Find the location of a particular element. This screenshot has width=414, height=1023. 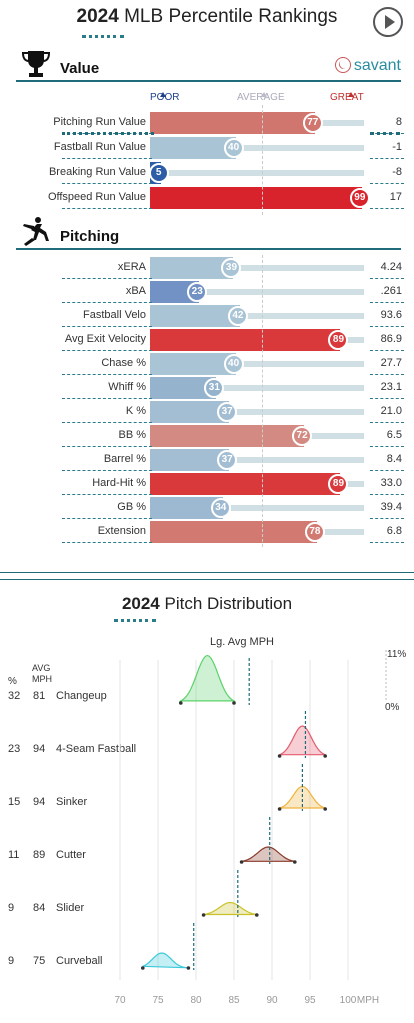

percentile-row: 37 Barrel % 8.4 is located at coordinates (207, 460).